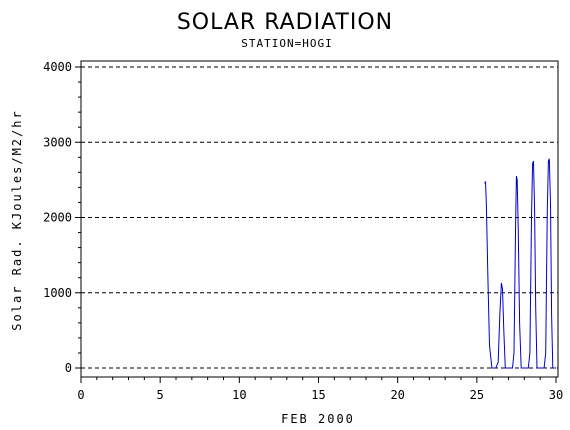  What do you see at coordinates (318, 419) in the screenshot?
I see `x-axis-label: FEB 2000` at bounding box center [318, 419].